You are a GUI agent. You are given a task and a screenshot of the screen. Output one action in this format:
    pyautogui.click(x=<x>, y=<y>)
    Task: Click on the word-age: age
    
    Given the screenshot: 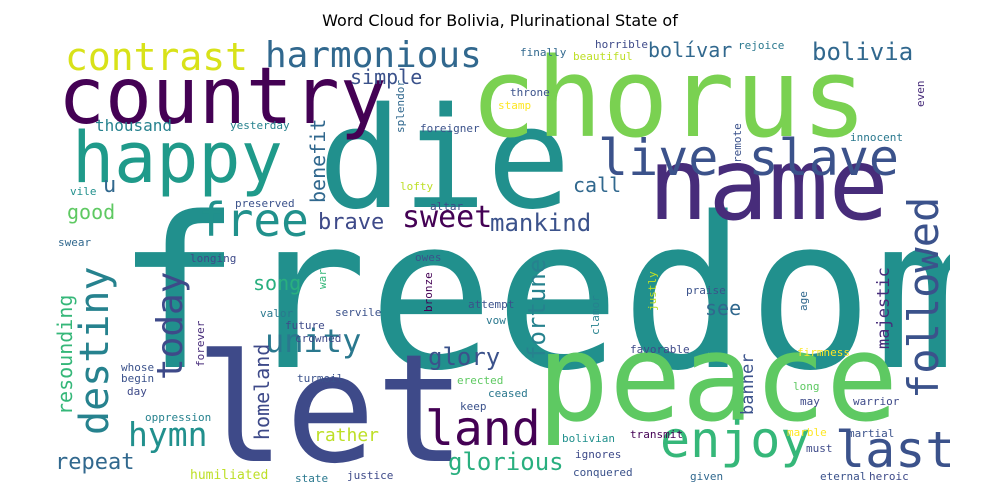 What is the action you would take?
    pyautogui.click(x=803, y=301)
    